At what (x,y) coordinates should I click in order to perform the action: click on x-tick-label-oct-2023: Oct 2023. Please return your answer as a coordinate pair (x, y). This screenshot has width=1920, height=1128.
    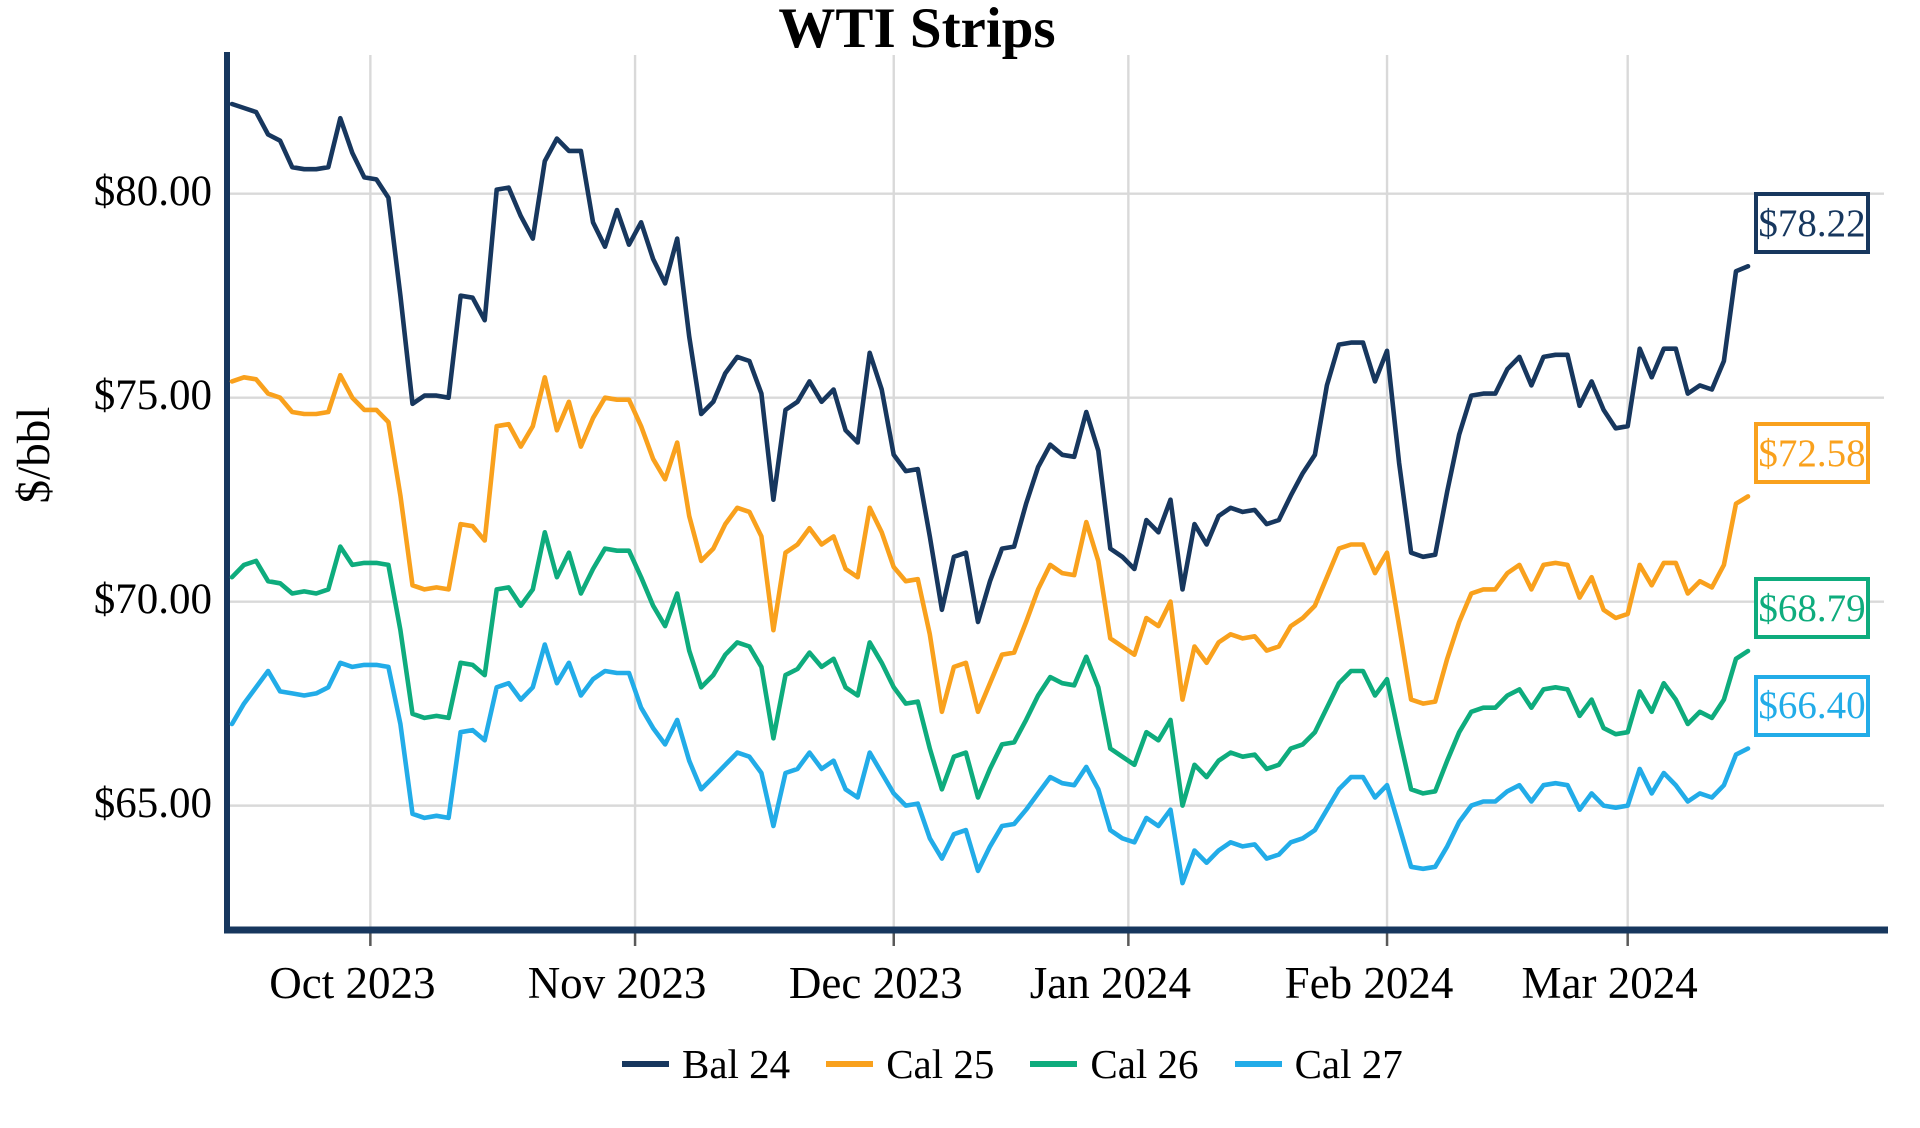
    Looking at the image, I should click on (352, 983).